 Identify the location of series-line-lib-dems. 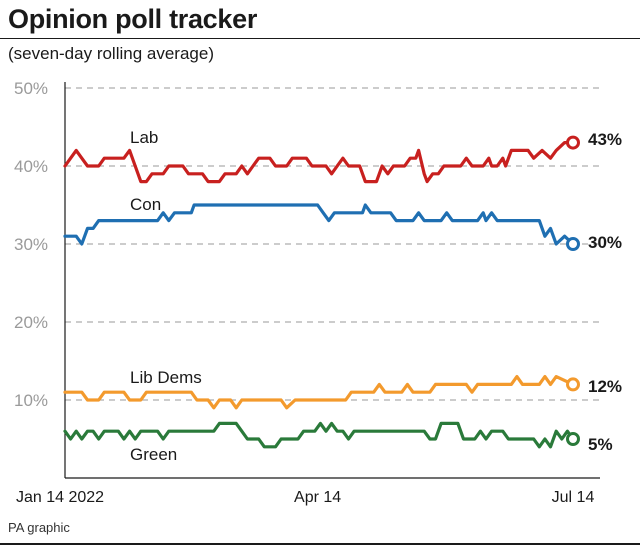
(319, 392).